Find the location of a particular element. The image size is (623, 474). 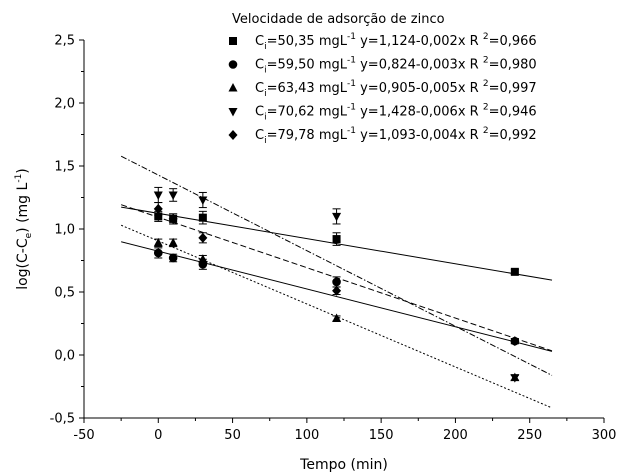

y-tick-label: 0,0 is located at coordinates (64, 356).